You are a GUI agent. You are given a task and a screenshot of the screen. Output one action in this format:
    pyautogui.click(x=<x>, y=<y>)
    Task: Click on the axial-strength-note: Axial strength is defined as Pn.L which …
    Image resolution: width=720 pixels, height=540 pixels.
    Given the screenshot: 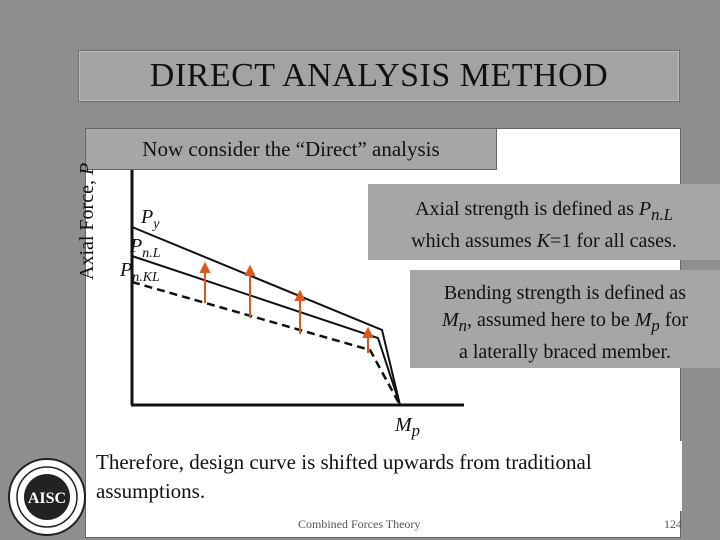 What is the action you would take?
    pyautogui.click(x=544, y=222)
    